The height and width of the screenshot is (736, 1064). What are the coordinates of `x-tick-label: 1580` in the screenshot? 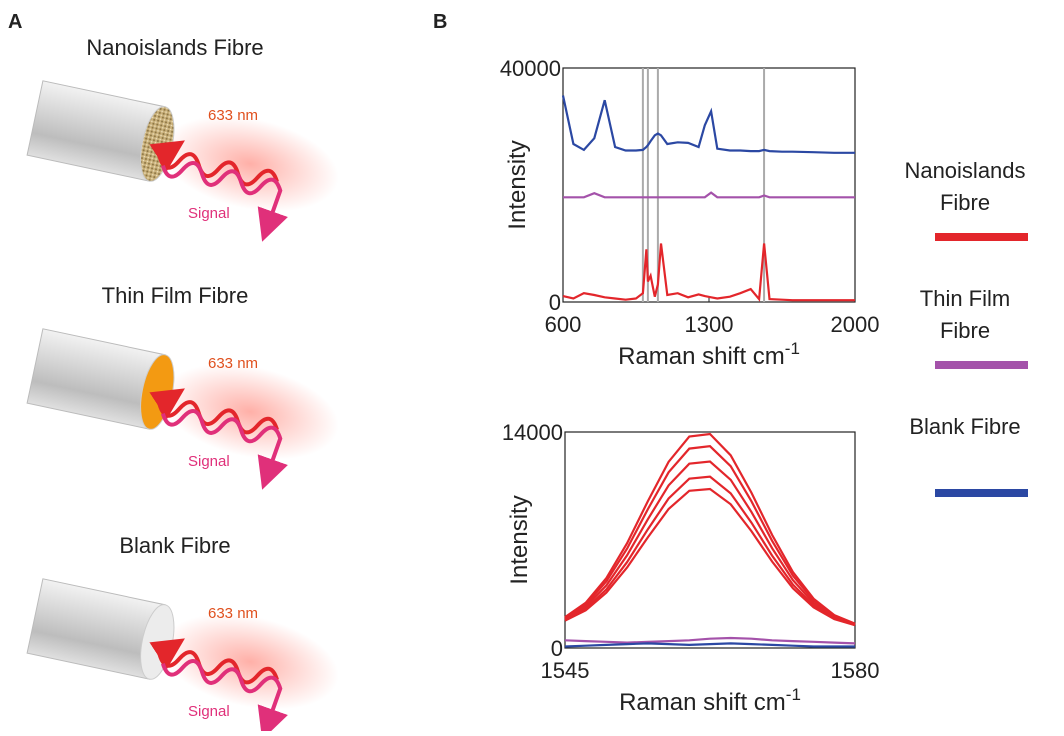 It's located at (855, 670).